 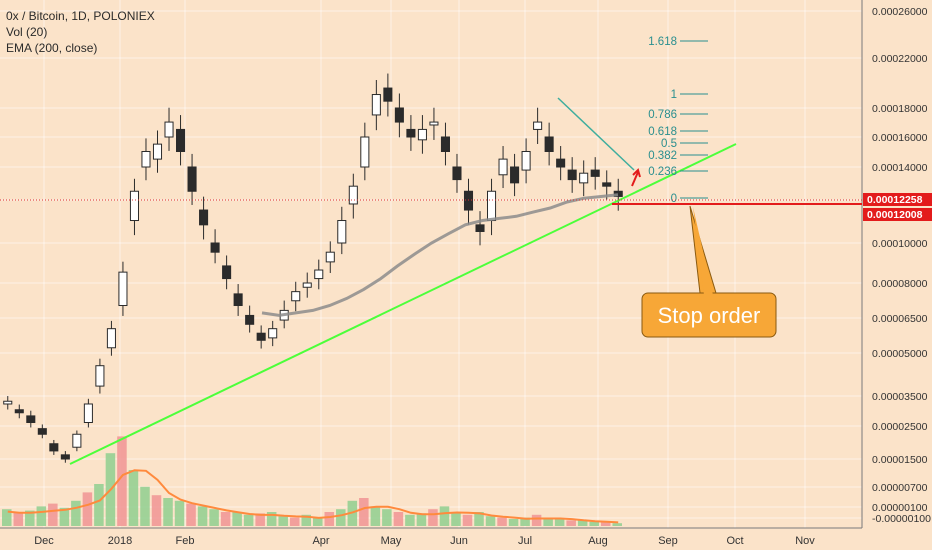 I want to click on ema-line, so click(x=440, y=255).